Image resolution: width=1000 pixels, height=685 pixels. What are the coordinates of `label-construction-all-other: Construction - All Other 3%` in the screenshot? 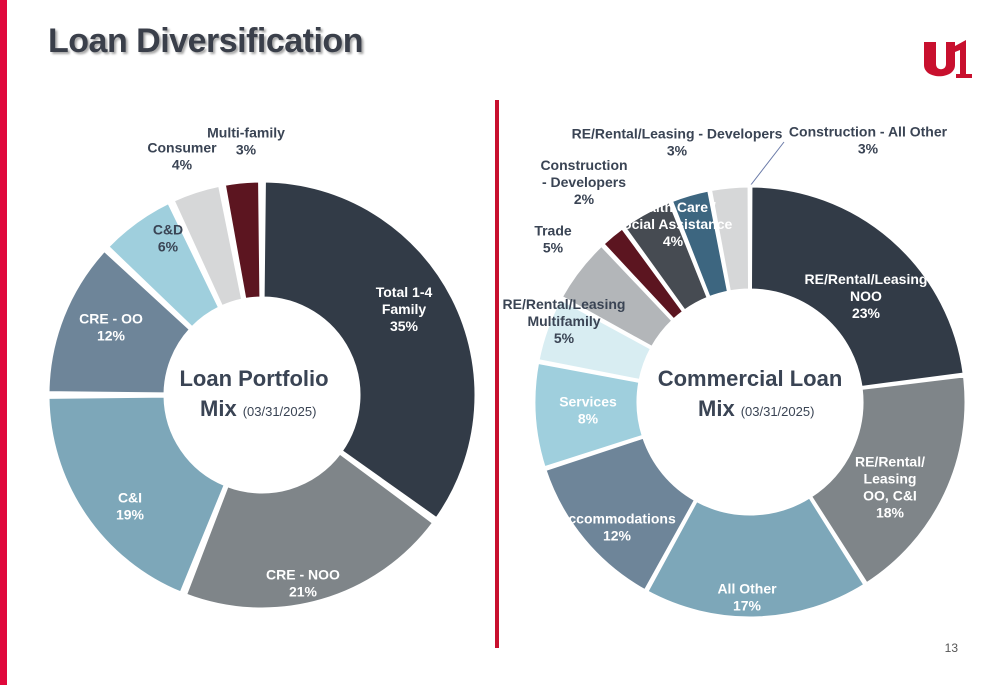 It's located at (868, 140).